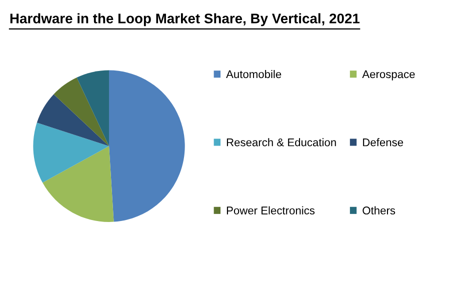 This screenshot has width=474, height=281. What do you see at coordinates (270, 210) in the screenshot?
I see `legend-label: Power Electronics` at bounding box center [270, 210].